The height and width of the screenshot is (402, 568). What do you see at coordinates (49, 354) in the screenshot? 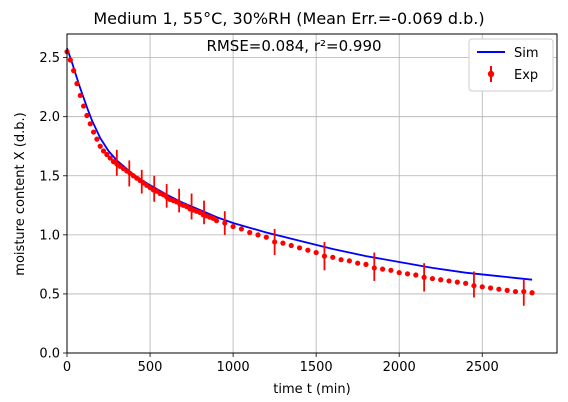
I see `y-tick-label: 0.0` at bounding box center [49, 354].